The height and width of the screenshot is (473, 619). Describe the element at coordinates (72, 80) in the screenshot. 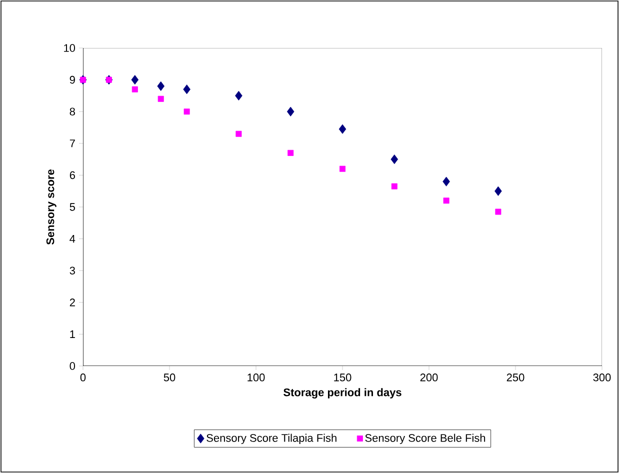

I see `y-tick-label: 9` at that location.